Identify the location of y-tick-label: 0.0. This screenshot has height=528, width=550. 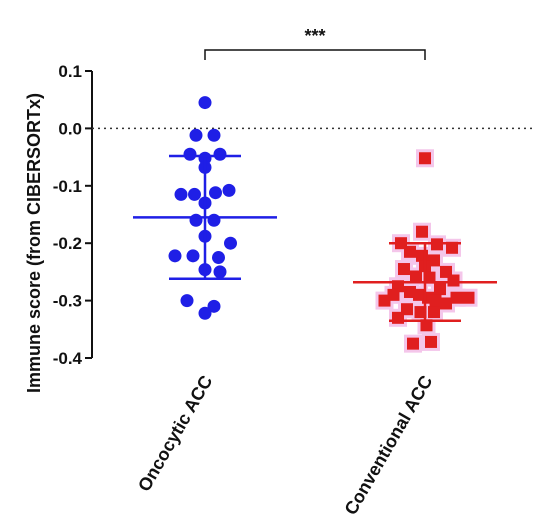
(70, 128).